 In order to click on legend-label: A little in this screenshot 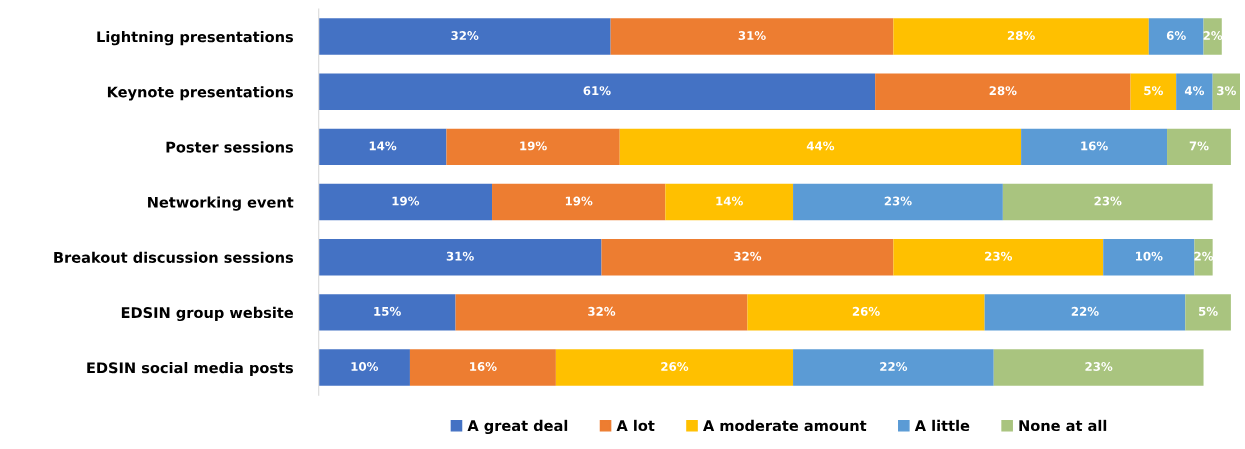, I will do `click(942, 425)`.